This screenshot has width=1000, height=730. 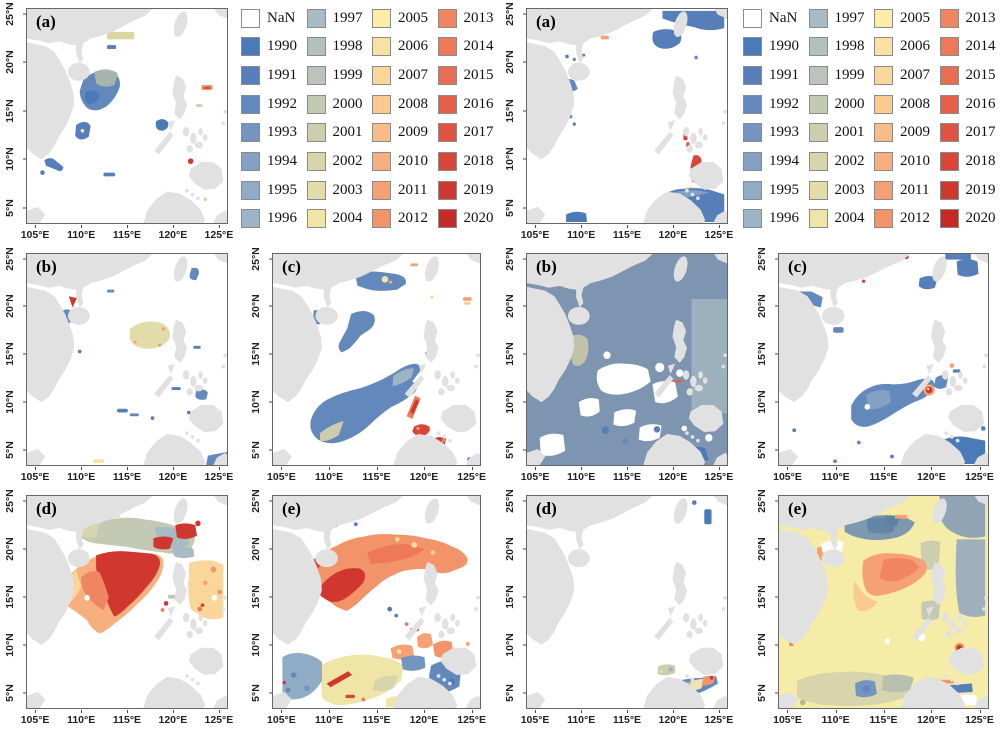 I want to click on legend-item-1994: 1994, so click(x=271, y=161).